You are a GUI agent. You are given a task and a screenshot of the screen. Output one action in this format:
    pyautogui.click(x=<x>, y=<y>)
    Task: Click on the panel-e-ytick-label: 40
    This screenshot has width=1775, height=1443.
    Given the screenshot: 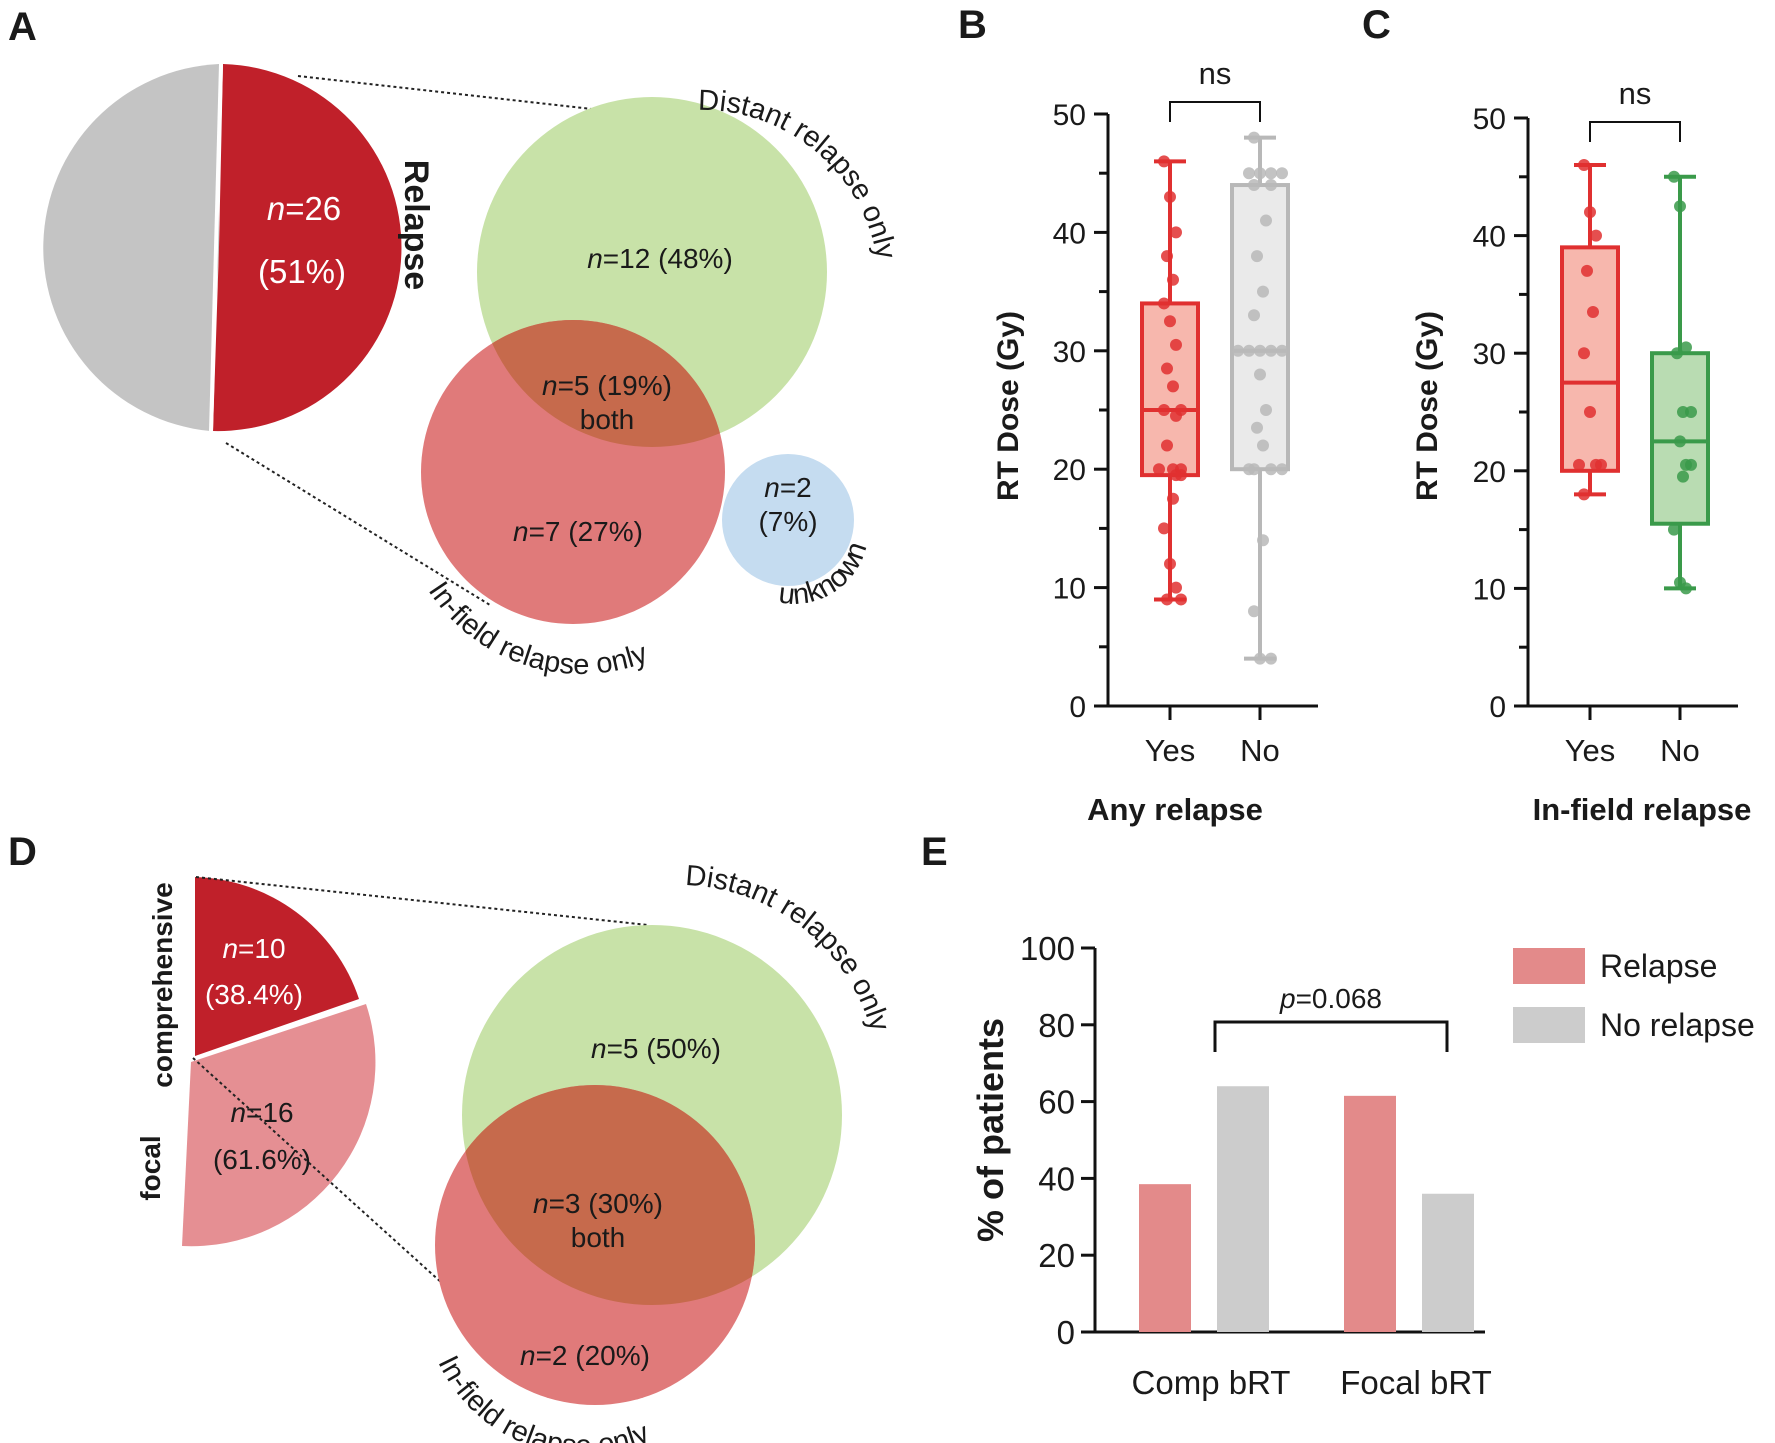 What is the action you would take?
    pyautogui.click(x=1056, y=1178)
    